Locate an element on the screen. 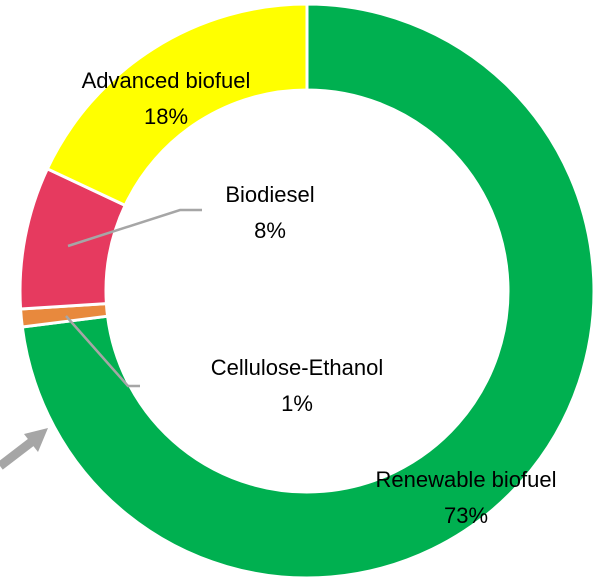 The width and height of the screenshot is (611, 577). slice-label: Advanced biofuel is located at coordinates (166, 80).